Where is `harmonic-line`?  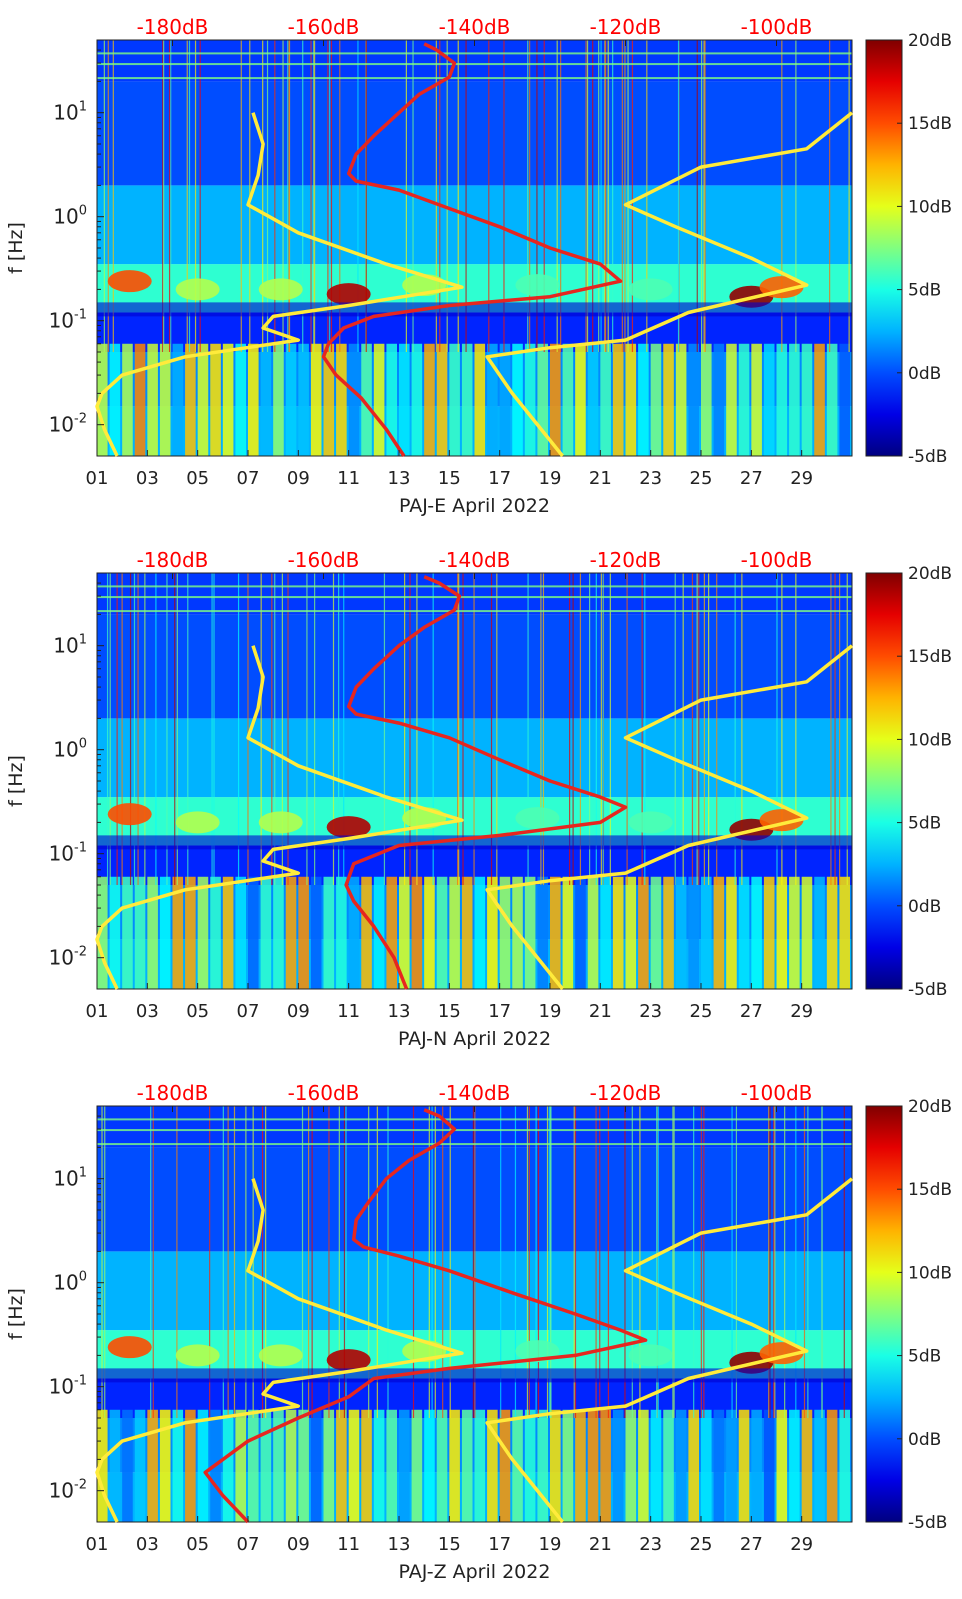
harmonic-line is located at coordinates (474, 53).